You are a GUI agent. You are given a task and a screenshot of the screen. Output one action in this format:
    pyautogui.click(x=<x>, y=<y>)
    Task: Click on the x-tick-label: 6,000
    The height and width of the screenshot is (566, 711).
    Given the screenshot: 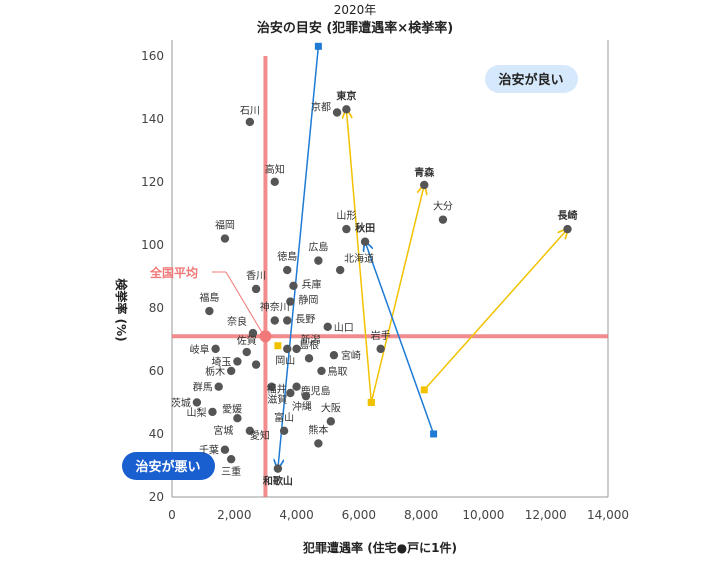 What is the action you would take?
    pyautogui.click(x=359, y=515)
    